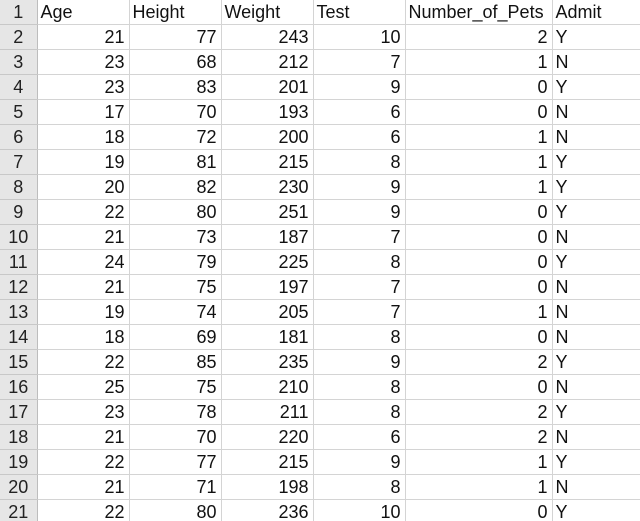  I want to click on cell-height: 69, so click(175, 337).